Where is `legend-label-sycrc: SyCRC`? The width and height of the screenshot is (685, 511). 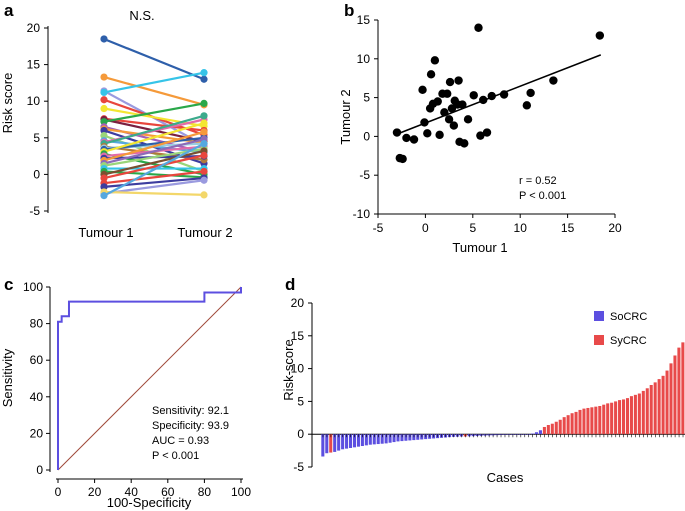 legend-label-sycrc: SyCRC is located at coordinates (628, 341).